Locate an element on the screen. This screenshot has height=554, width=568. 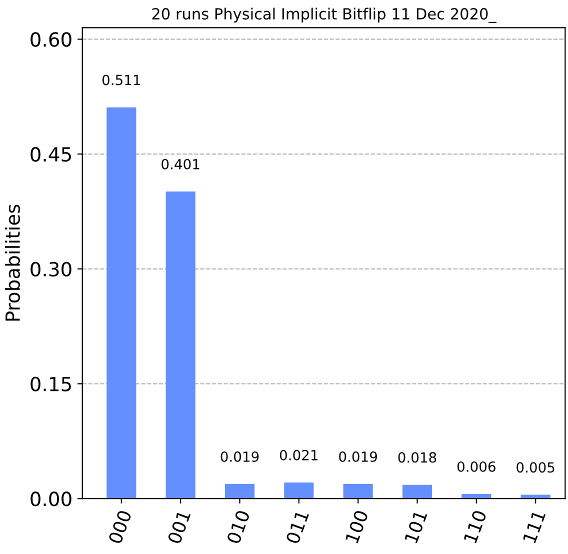
y-tick-label: 0.60 is located at coordinates (51, 39).